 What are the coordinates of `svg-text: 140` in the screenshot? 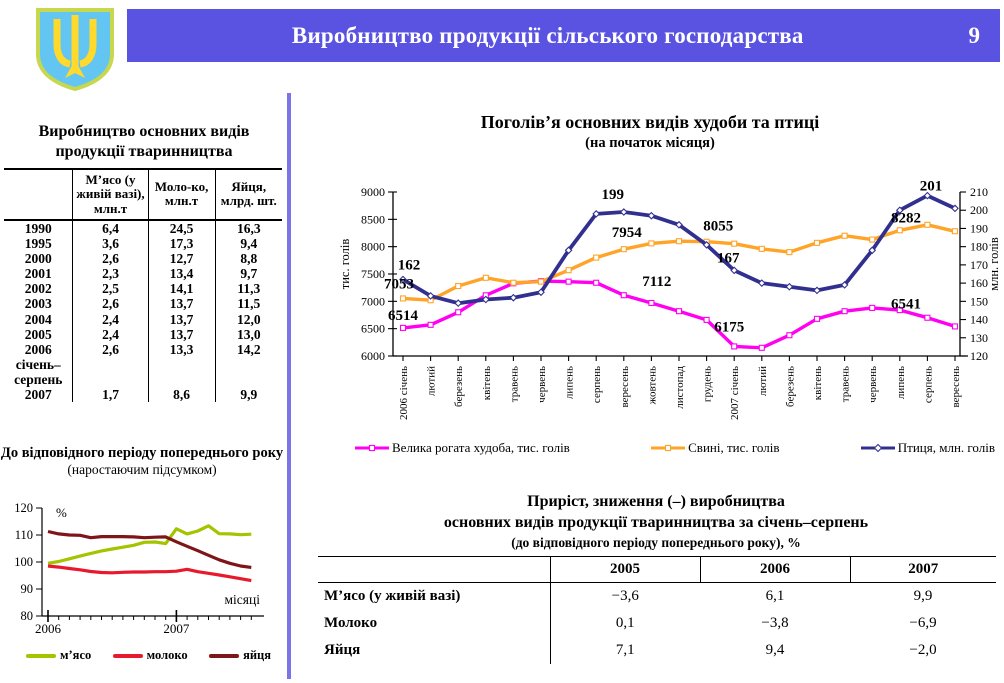 It's located at (979, 320).